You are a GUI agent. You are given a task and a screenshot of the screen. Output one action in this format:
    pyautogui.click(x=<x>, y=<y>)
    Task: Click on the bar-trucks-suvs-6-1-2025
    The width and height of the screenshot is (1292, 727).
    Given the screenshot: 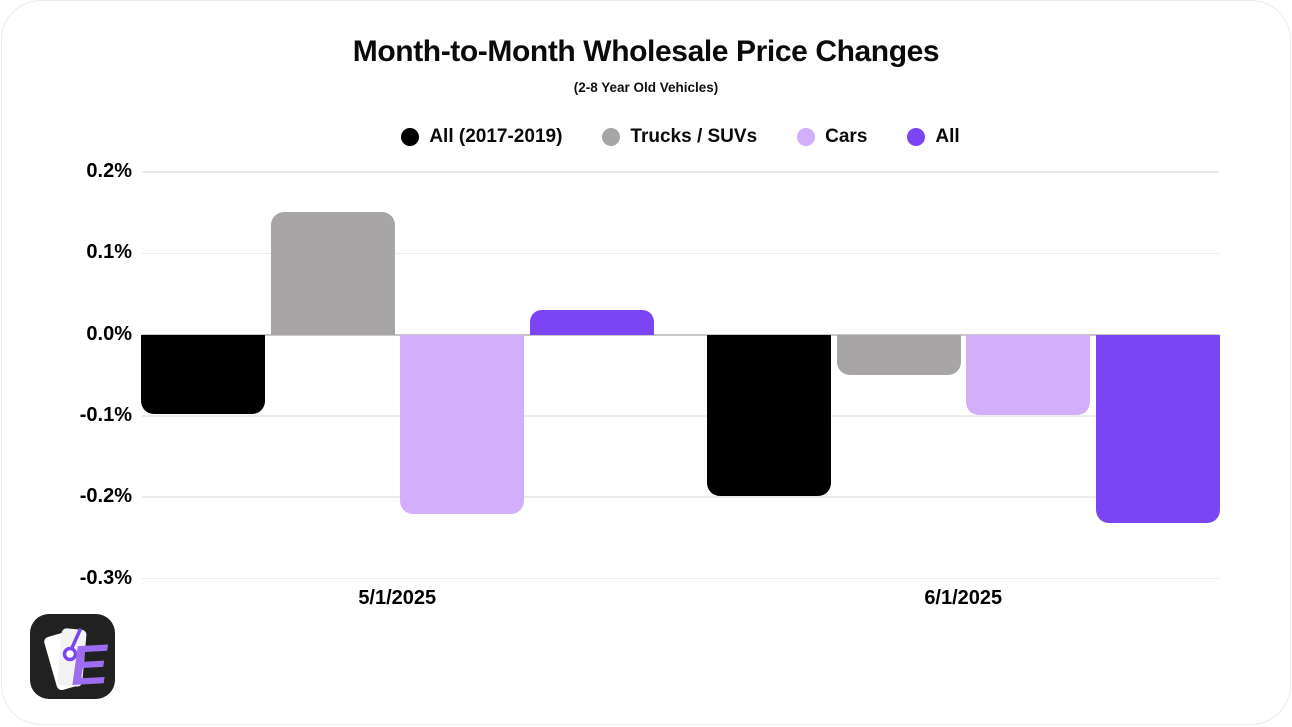 What is the action you would take?
    pyautogui.click(x=898, y=355)
    